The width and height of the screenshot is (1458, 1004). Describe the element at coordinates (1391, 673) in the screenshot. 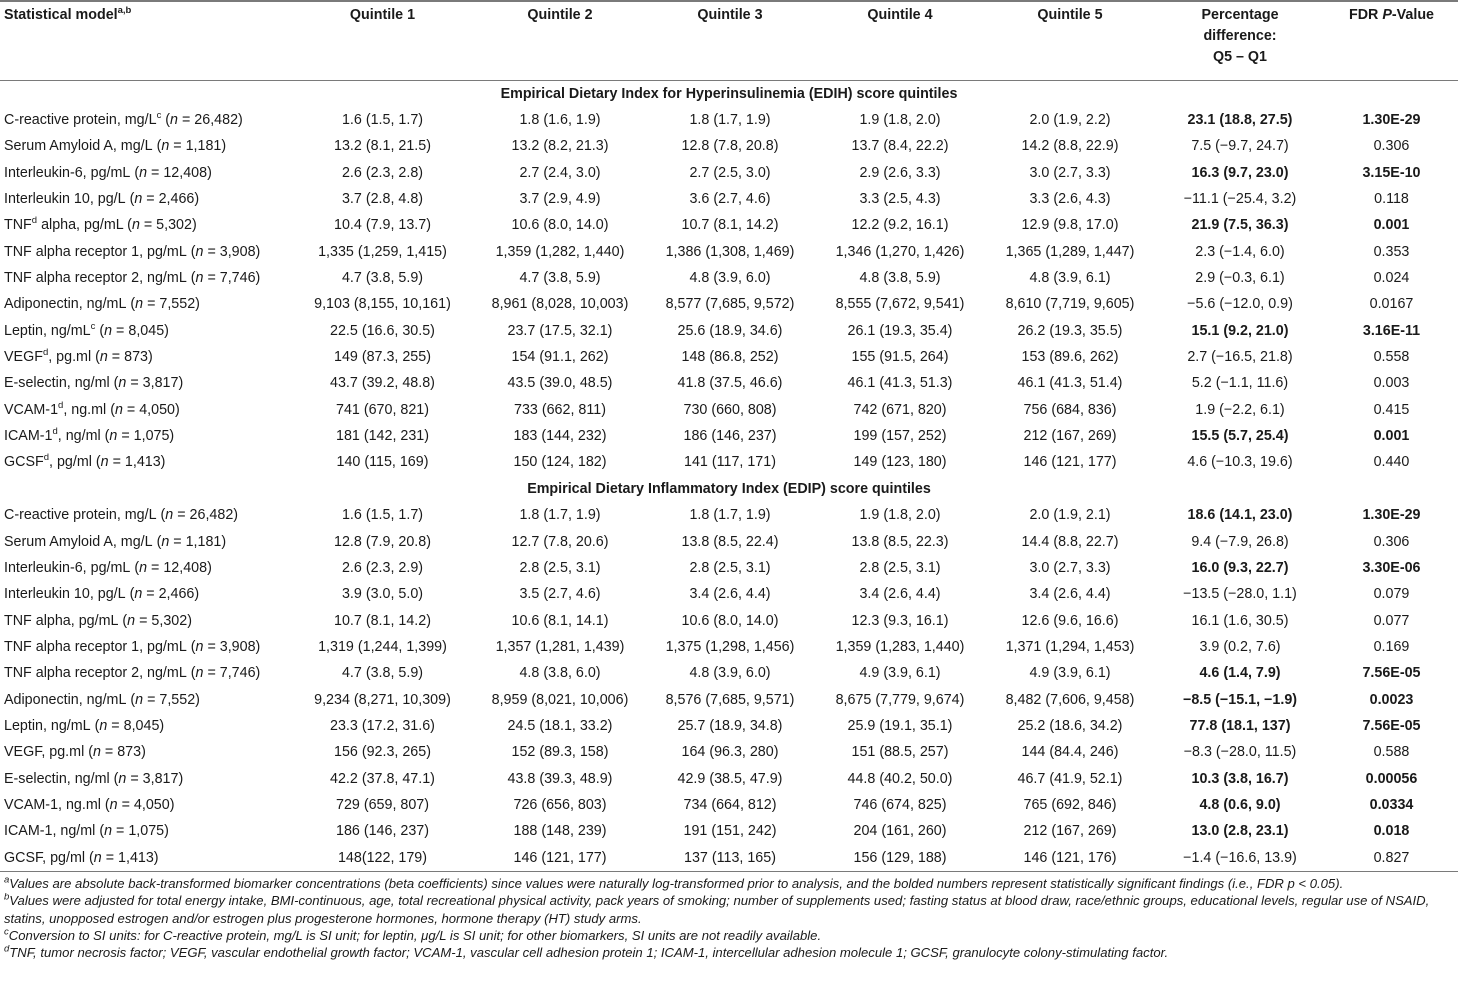

I see `cell-fdr-p-value: 7.56E-05` at that location.